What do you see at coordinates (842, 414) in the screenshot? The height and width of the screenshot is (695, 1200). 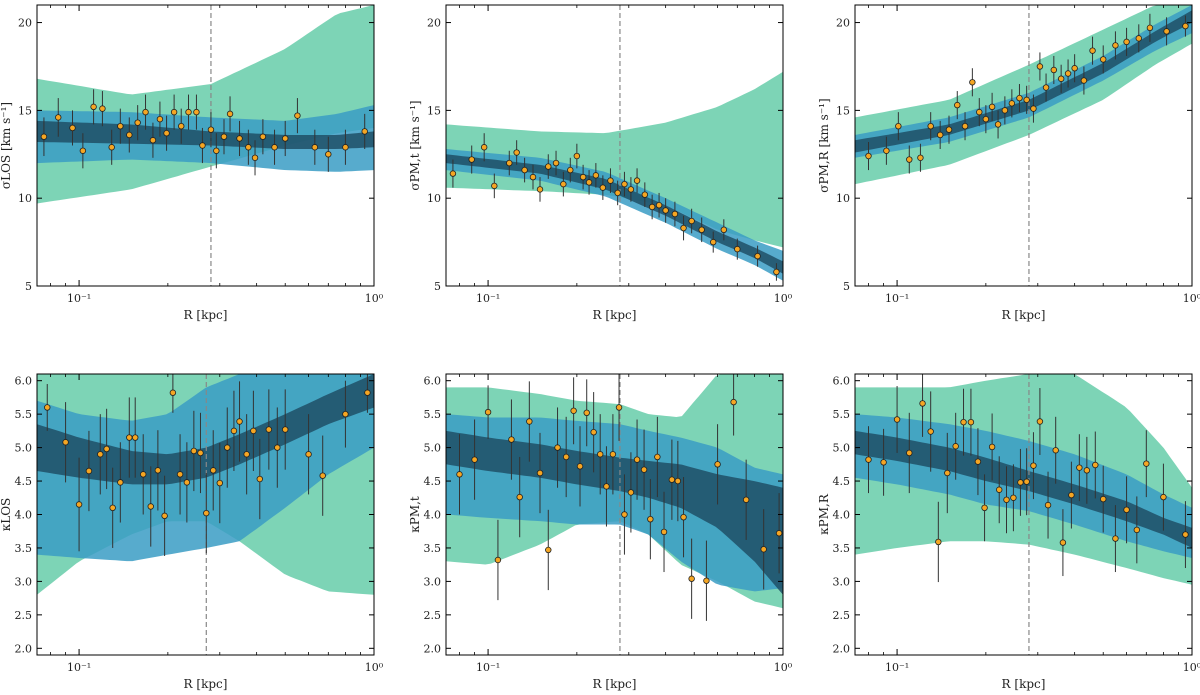 I see `y-tick-label: 5.5` at bounding box center [842, 414].